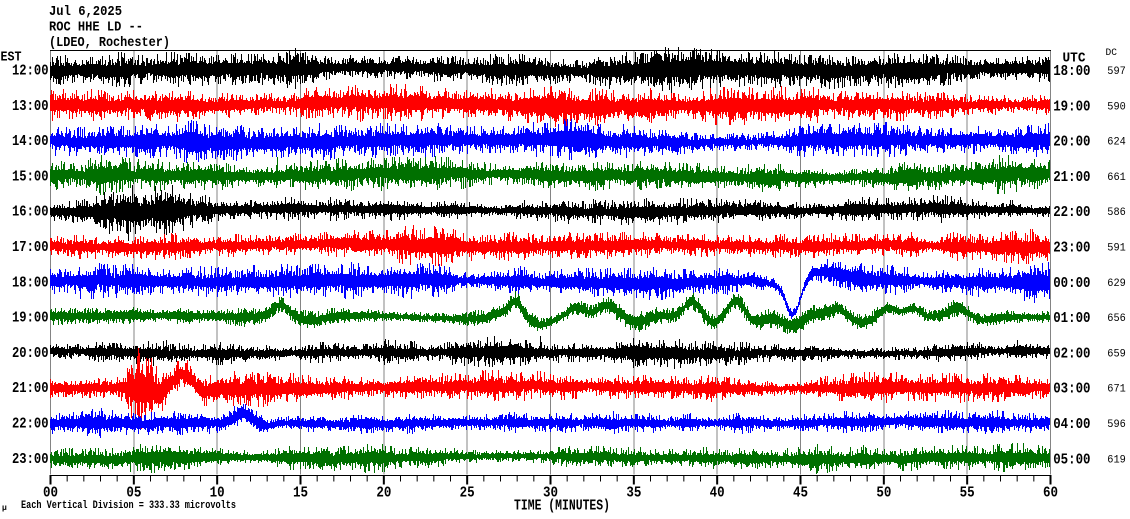 This screenshot has width=1130, height=519. Describe the element at coordinates (96, 28) in the screenshot. I see `svg-text: ROC HHE LD --` at that location.